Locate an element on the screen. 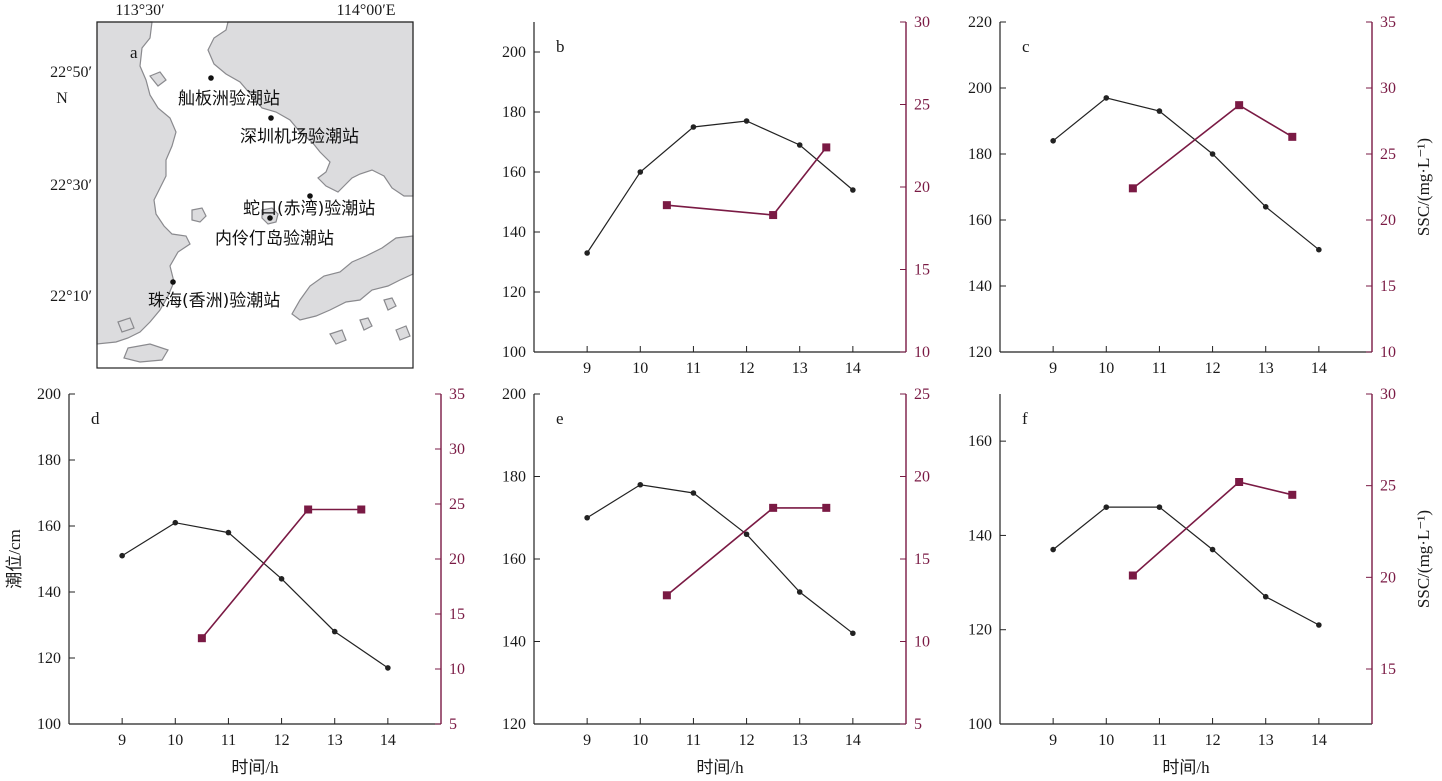 Image resolution: width=1442 pixels, height=781 pixels. station-dot-shenzhen-airport is located at coordinates (271, 118).